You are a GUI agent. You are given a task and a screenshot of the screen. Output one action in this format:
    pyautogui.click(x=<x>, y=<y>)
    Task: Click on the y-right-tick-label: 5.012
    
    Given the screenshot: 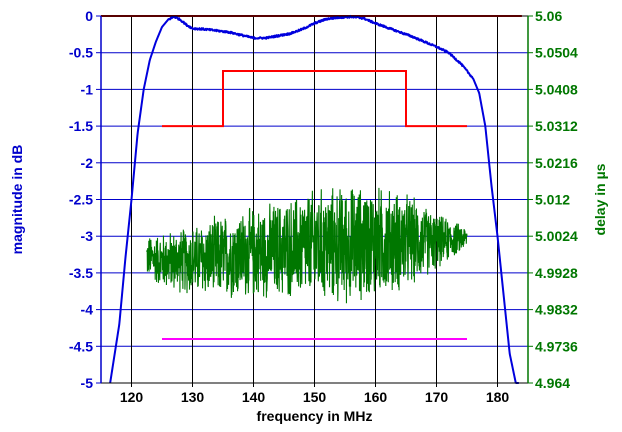 What is the action you would take?
    pyautogui.click(x=552, y=200)
    